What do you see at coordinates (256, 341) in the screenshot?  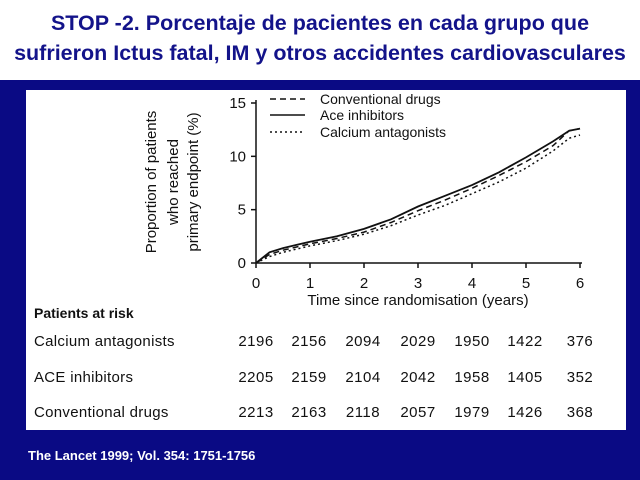 I see `risk-cell: 2196` at bounding box center [256, 341].